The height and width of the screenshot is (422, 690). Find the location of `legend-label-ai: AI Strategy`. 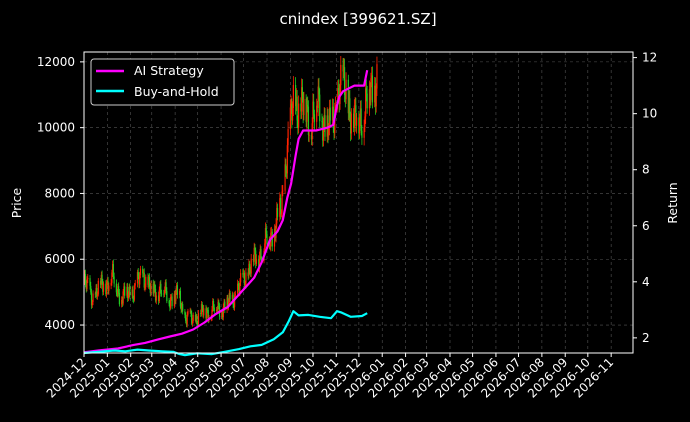

legend-label-ai: AI Strategy is located at coordinates (169, 70).